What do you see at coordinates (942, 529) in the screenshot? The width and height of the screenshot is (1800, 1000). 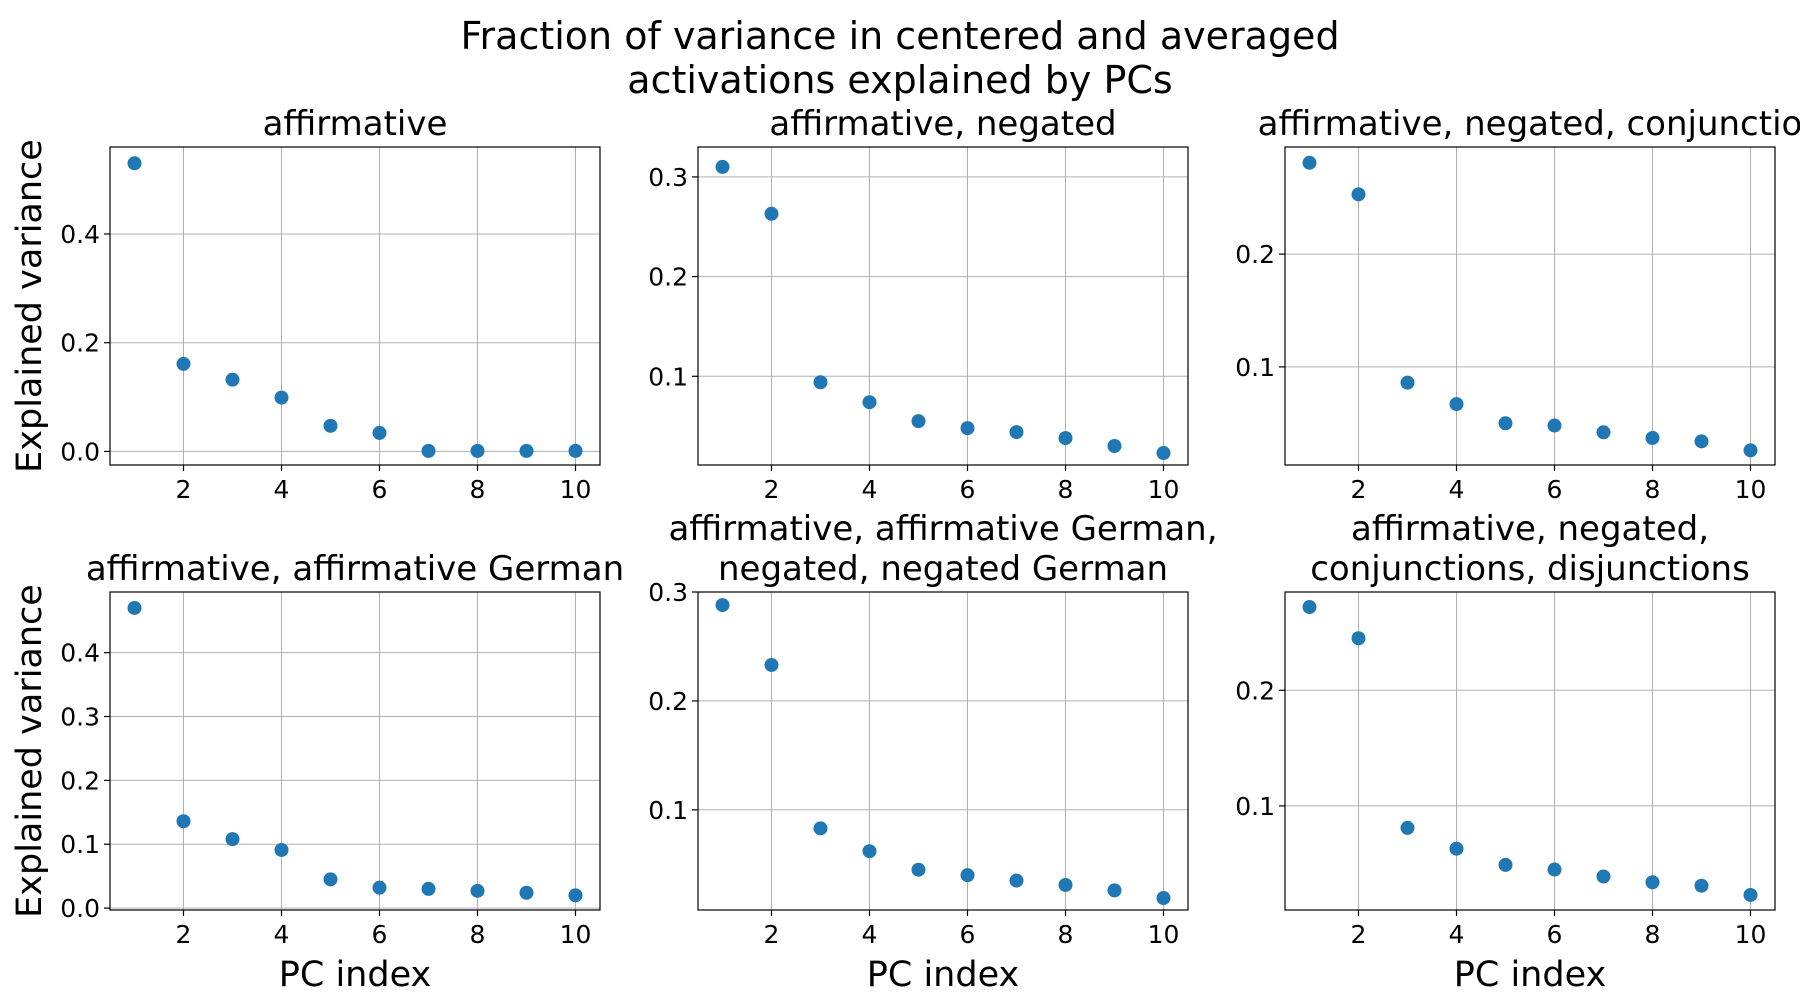 I see `subplot-title: affirmative, affirmative German,` at bounding box center [942, 529].